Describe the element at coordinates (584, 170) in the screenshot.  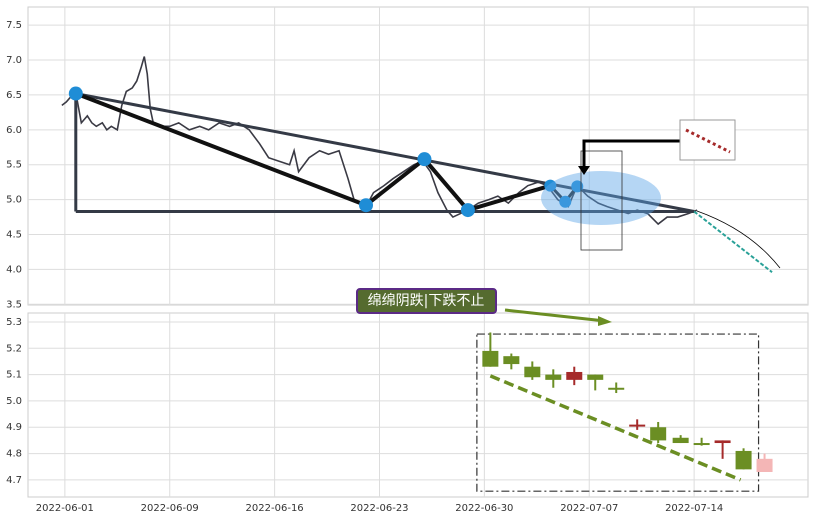
I see `arrow-head` at that location.